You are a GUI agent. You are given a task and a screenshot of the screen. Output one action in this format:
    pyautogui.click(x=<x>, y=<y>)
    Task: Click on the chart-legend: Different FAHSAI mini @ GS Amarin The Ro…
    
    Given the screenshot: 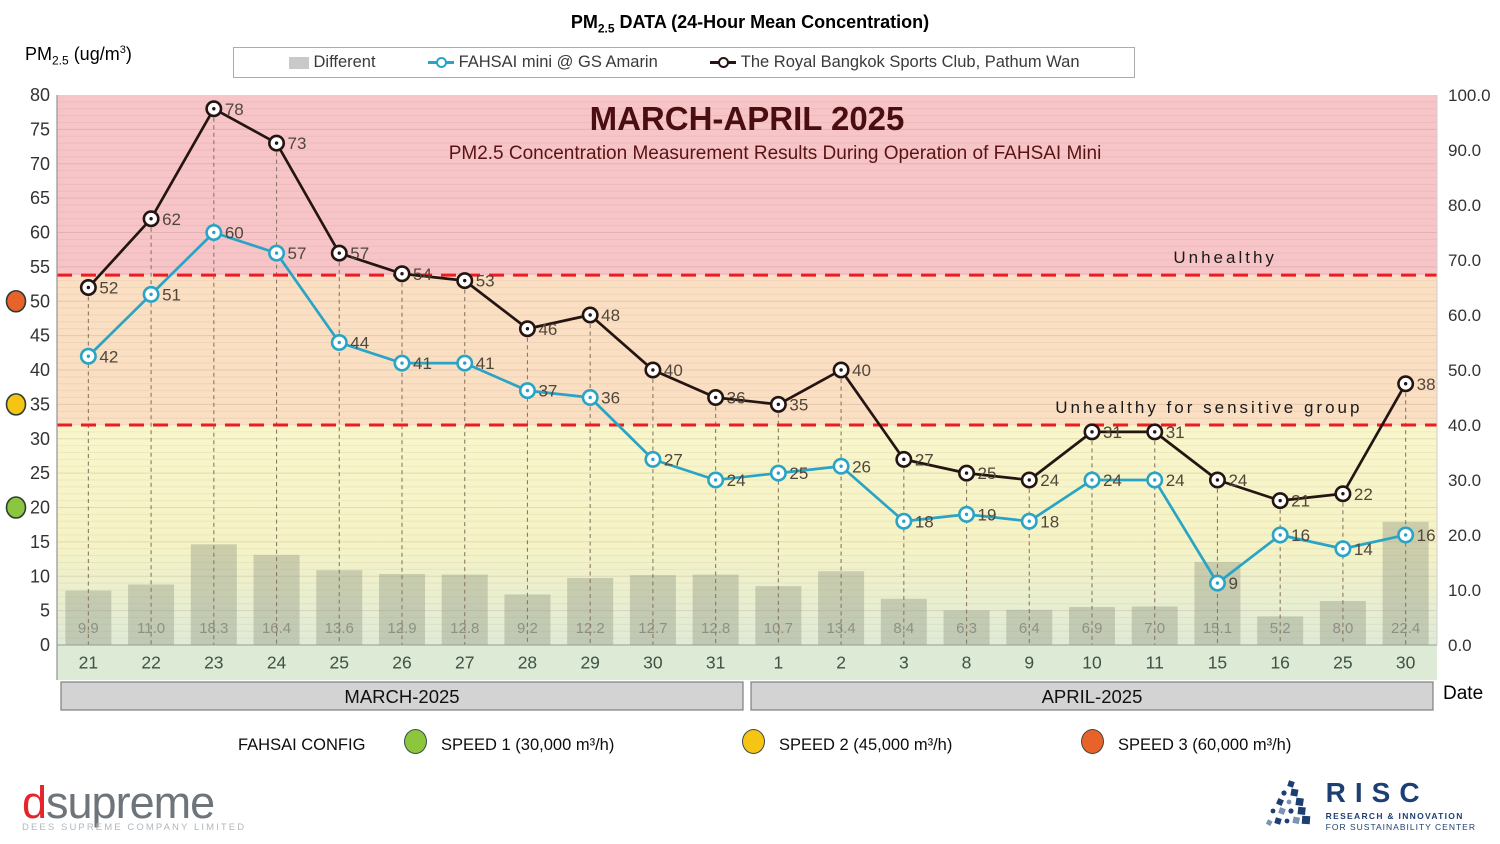 What is the action you would take?
    pyautogui.click(x=684, y=62)
    